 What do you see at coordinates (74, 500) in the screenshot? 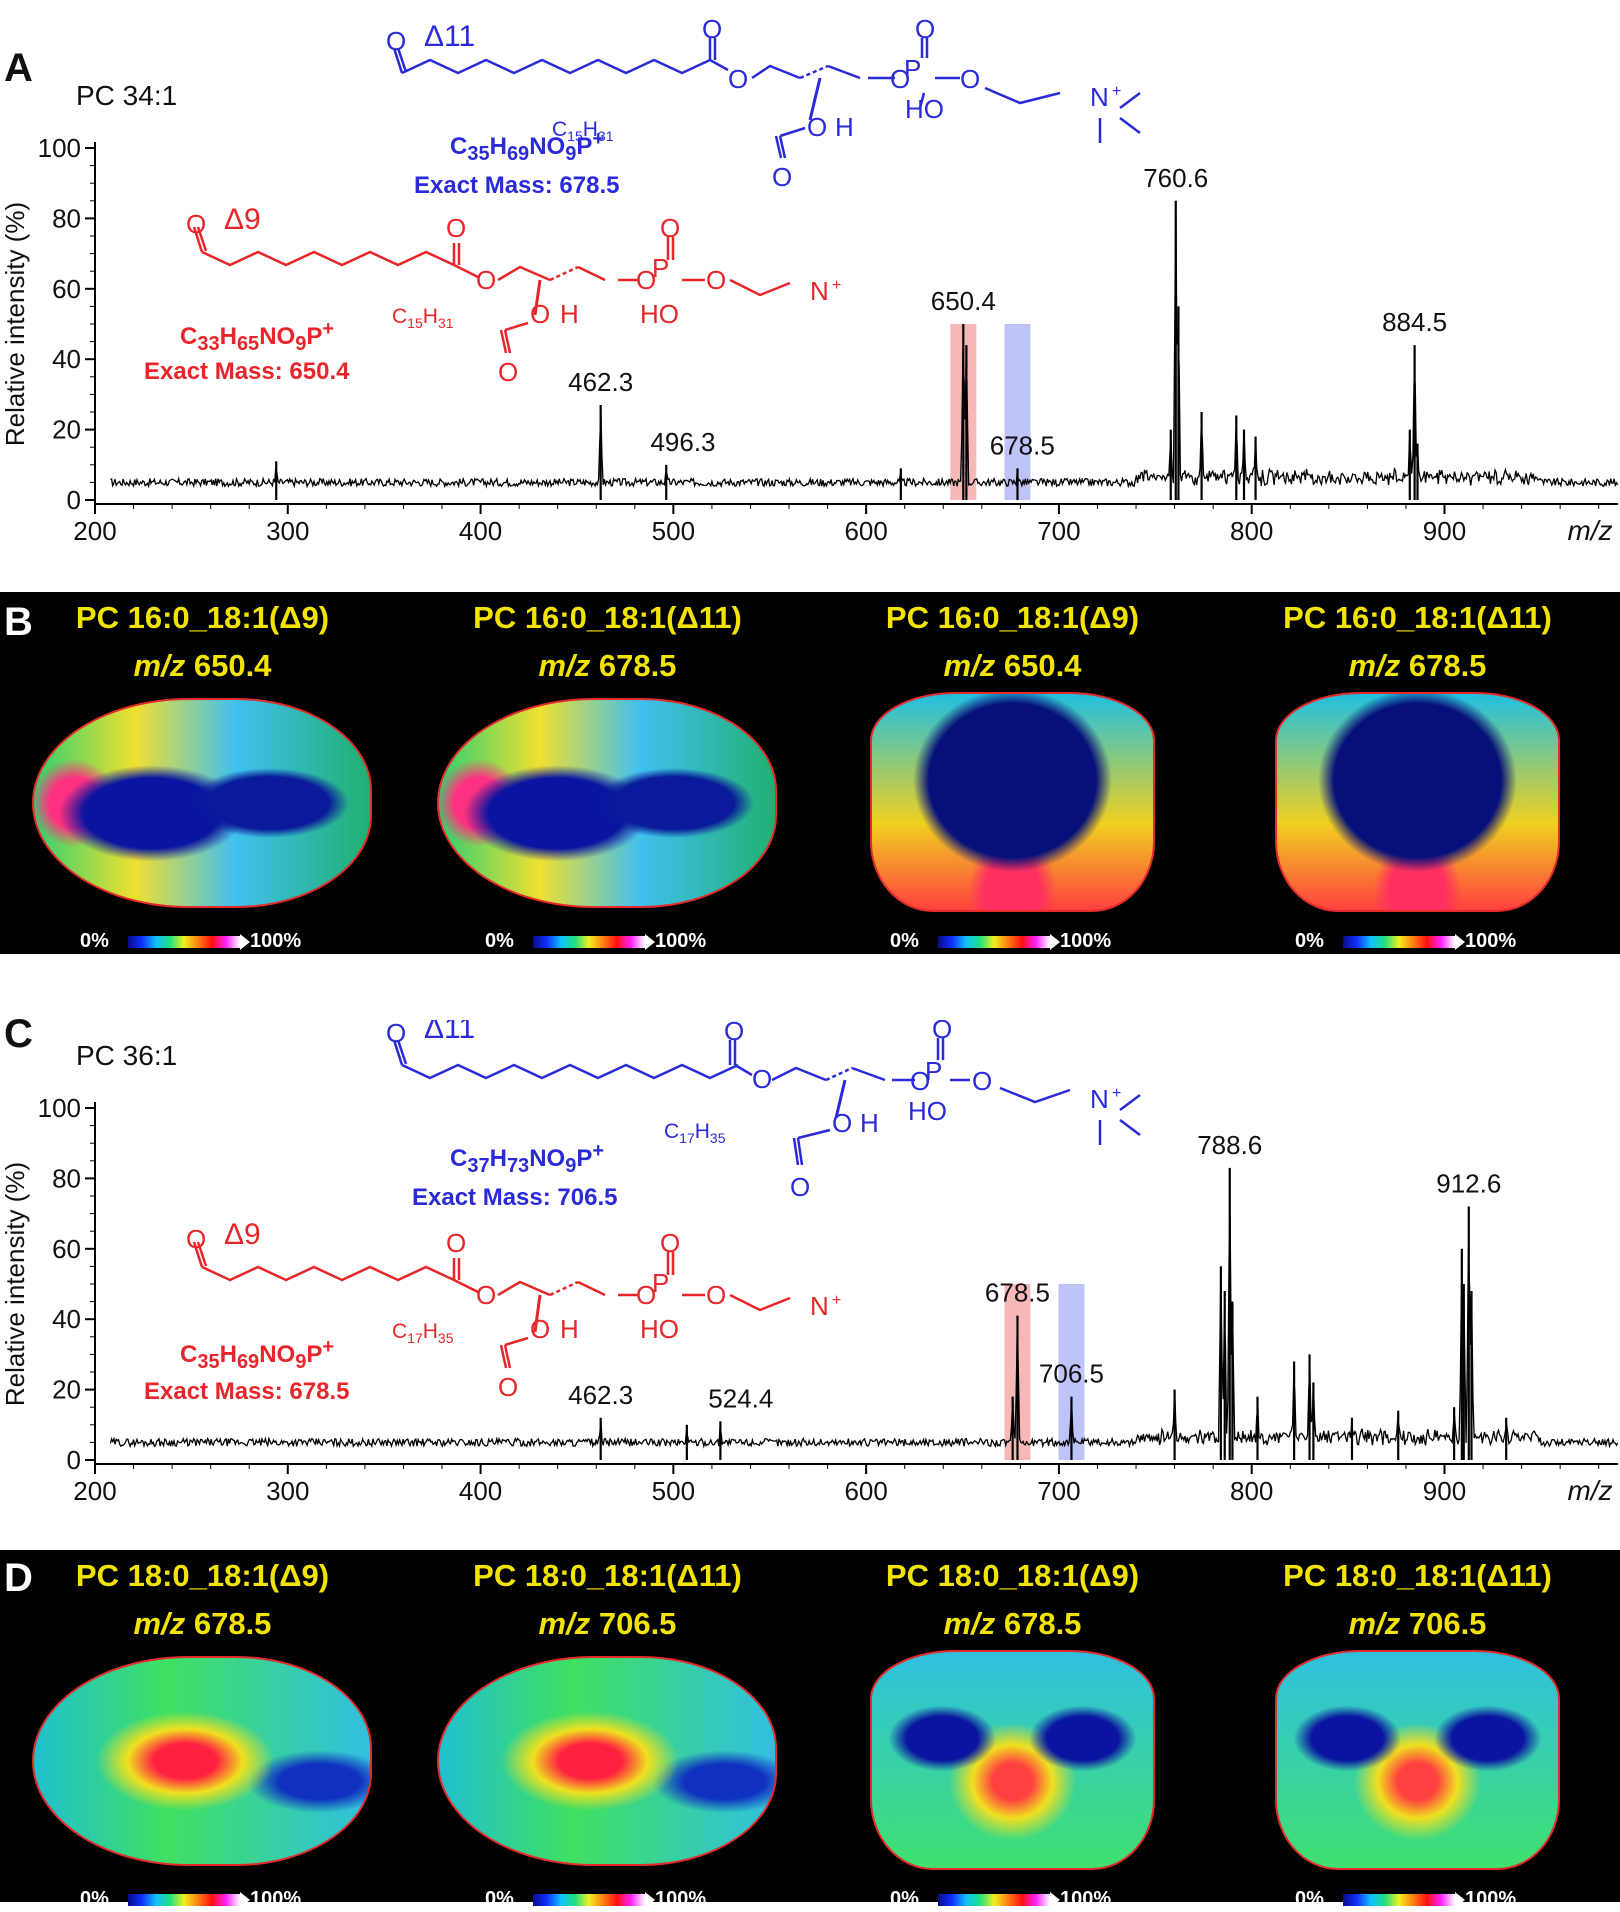
I see `y-tick-label: 0` at bounding box center [74, 500].